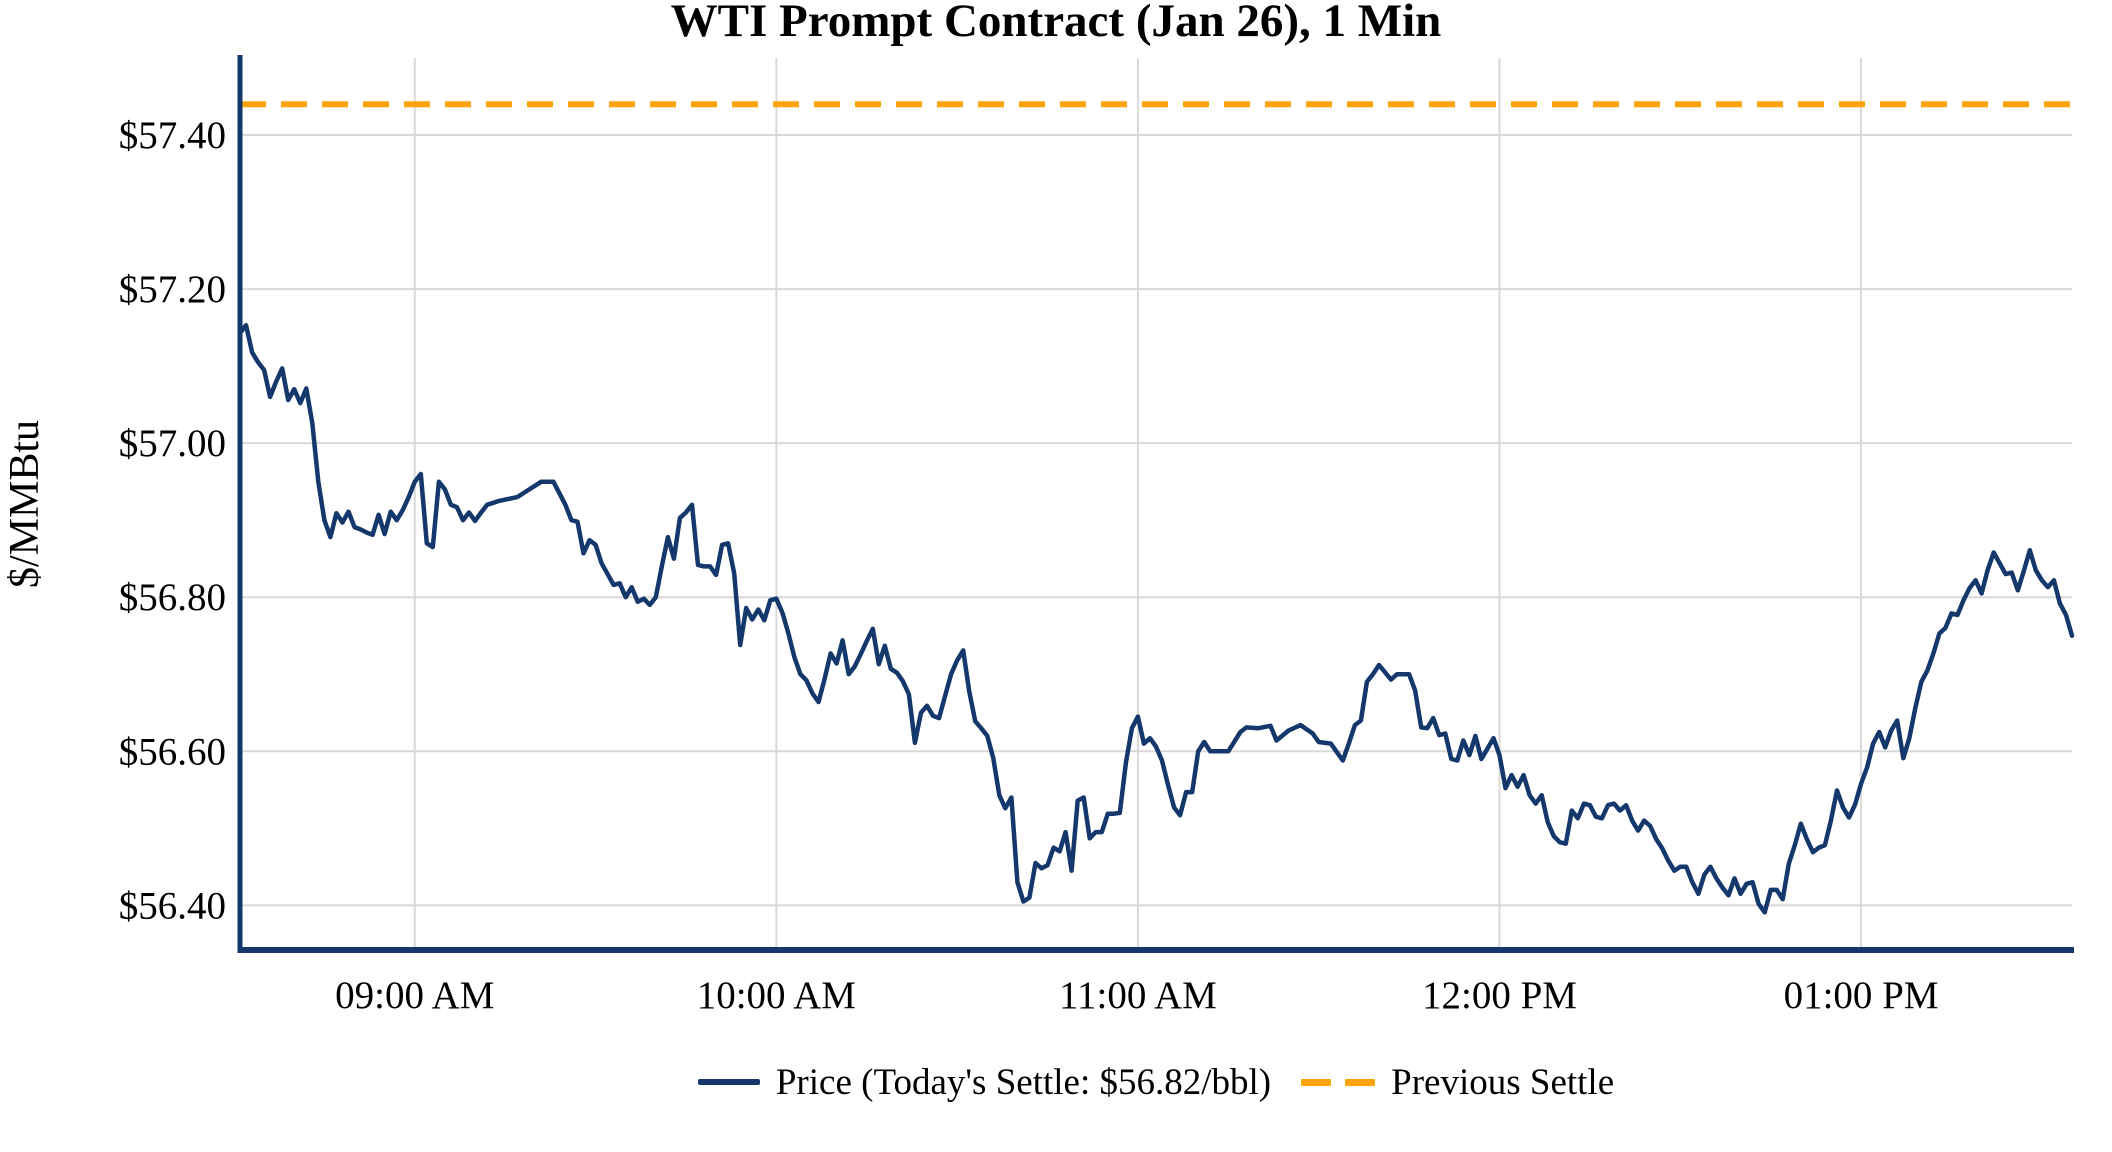  What do you see at coordinates (172, 905) in the screenshot?
I see `y-tick-label: $56.40` at bounding box center [172, 905].